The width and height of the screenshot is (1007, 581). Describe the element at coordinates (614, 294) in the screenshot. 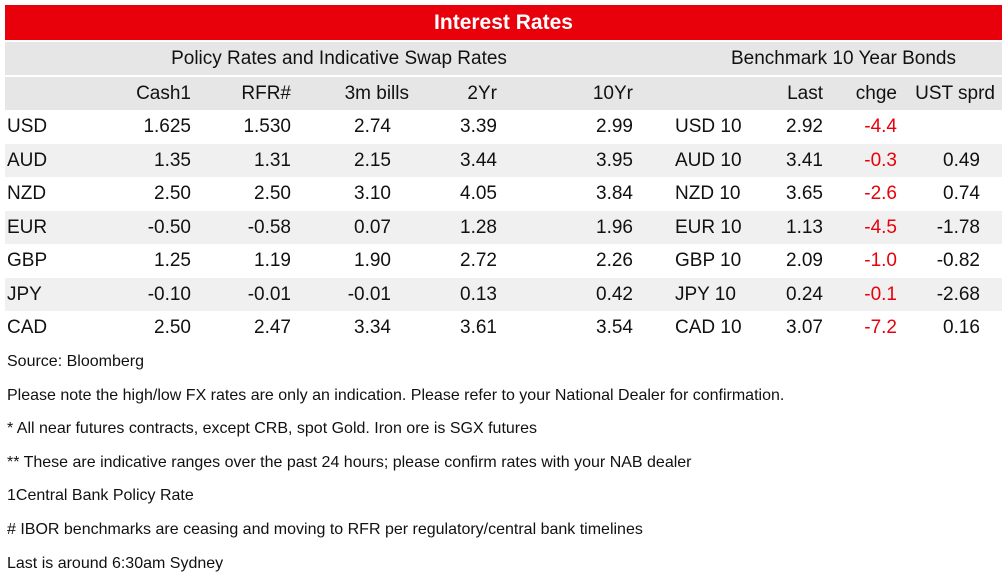

I see `swap-10yr-cell: 0.42` at that location.